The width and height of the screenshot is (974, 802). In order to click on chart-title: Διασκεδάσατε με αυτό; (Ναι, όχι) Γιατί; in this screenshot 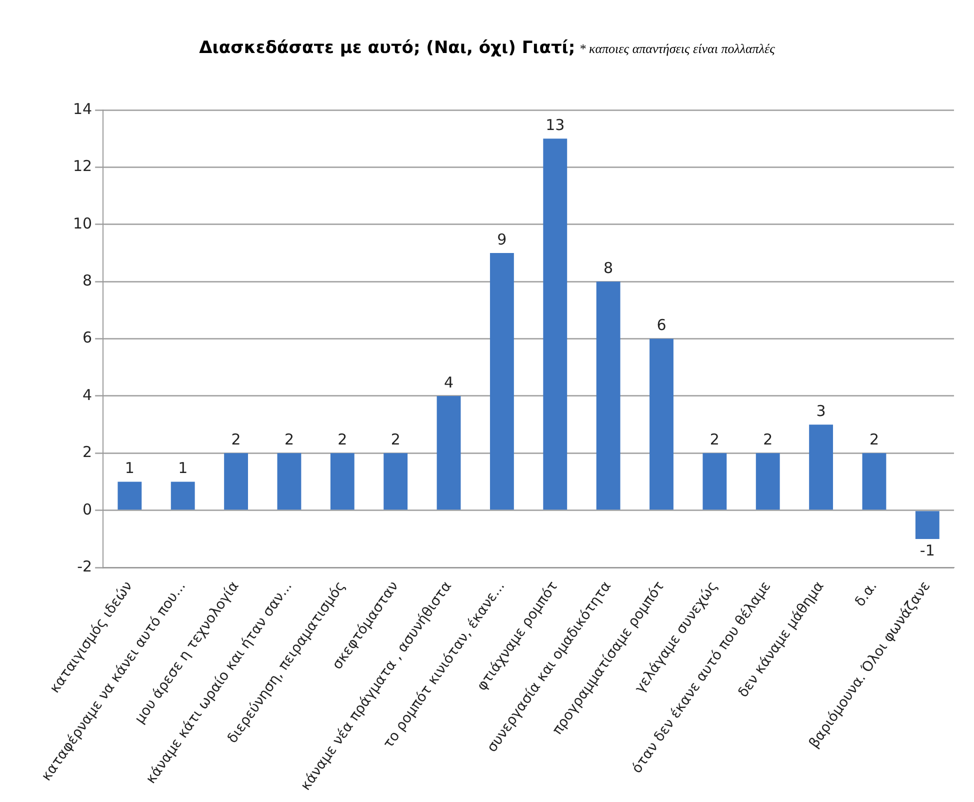, I will do `click(387, 48)`.